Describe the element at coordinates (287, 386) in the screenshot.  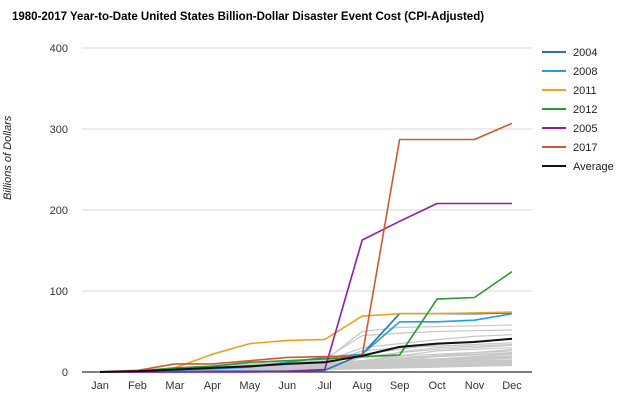
I see `x-tick-label: Jun` at that location.